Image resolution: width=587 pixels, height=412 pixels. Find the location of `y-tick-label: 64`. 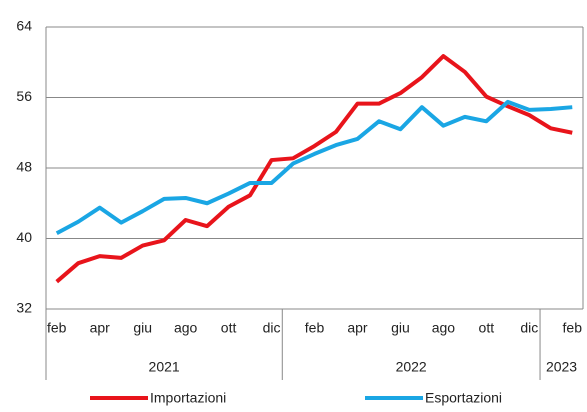

y-tick-label: 64 is located at coordinates (24, 26).